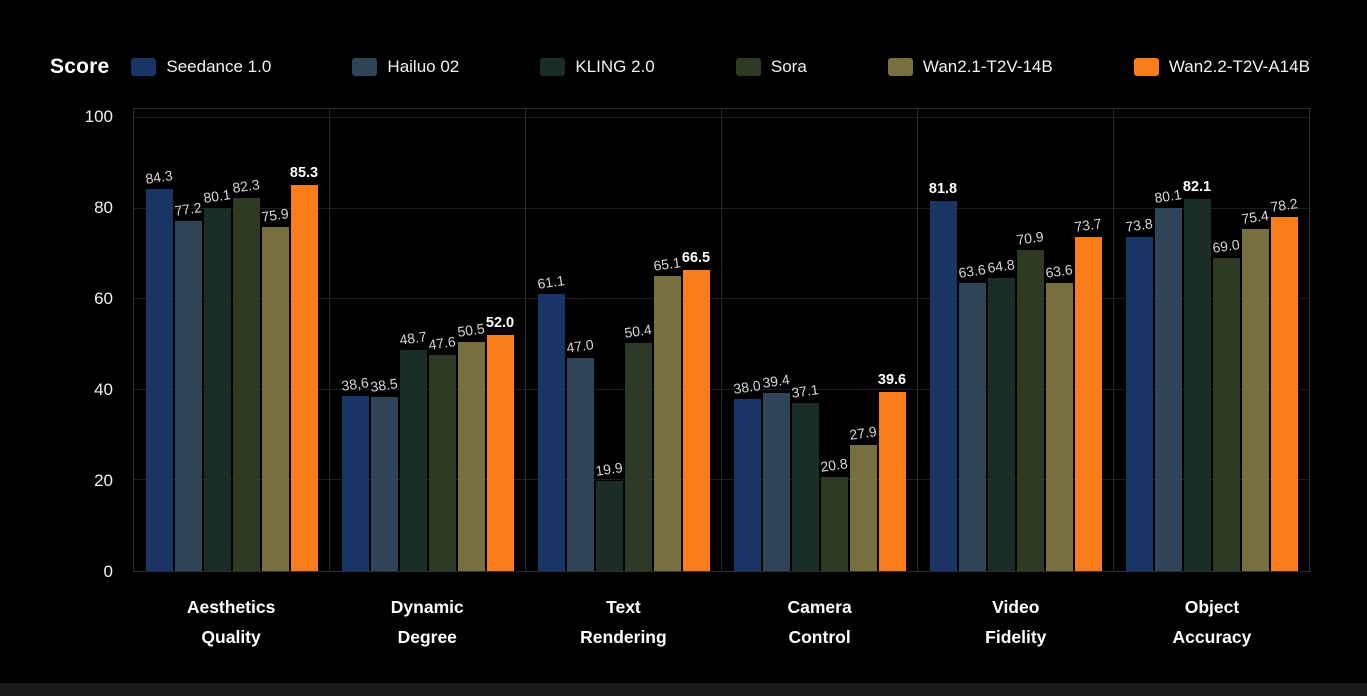 This screenshot has height=696, width=1367. What do you see at coordinates (98, 117) in the screenshot?
I see `y-tick-label: 100` at bounding box center [98, 117].